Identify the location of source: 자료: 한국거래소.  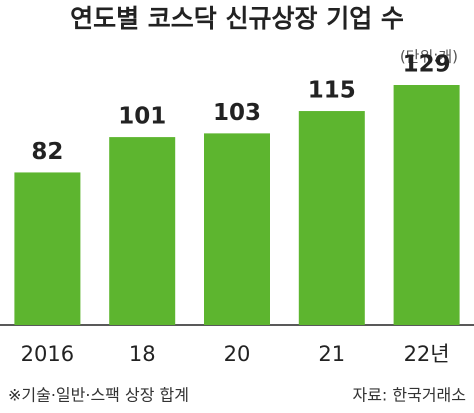
(409, 395).